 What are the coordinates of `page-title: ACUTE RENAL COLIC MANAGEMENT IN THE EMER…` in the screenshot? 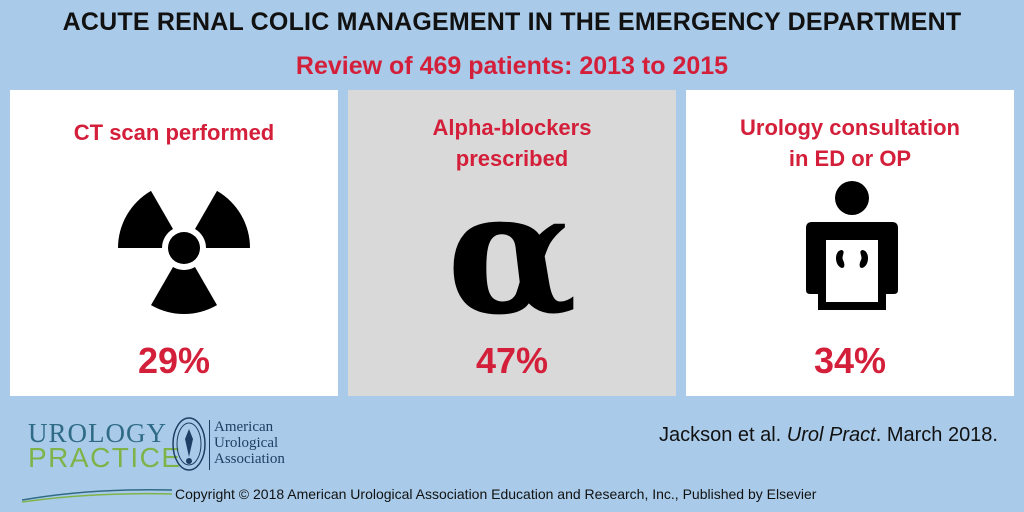 It's located at (512, 22).